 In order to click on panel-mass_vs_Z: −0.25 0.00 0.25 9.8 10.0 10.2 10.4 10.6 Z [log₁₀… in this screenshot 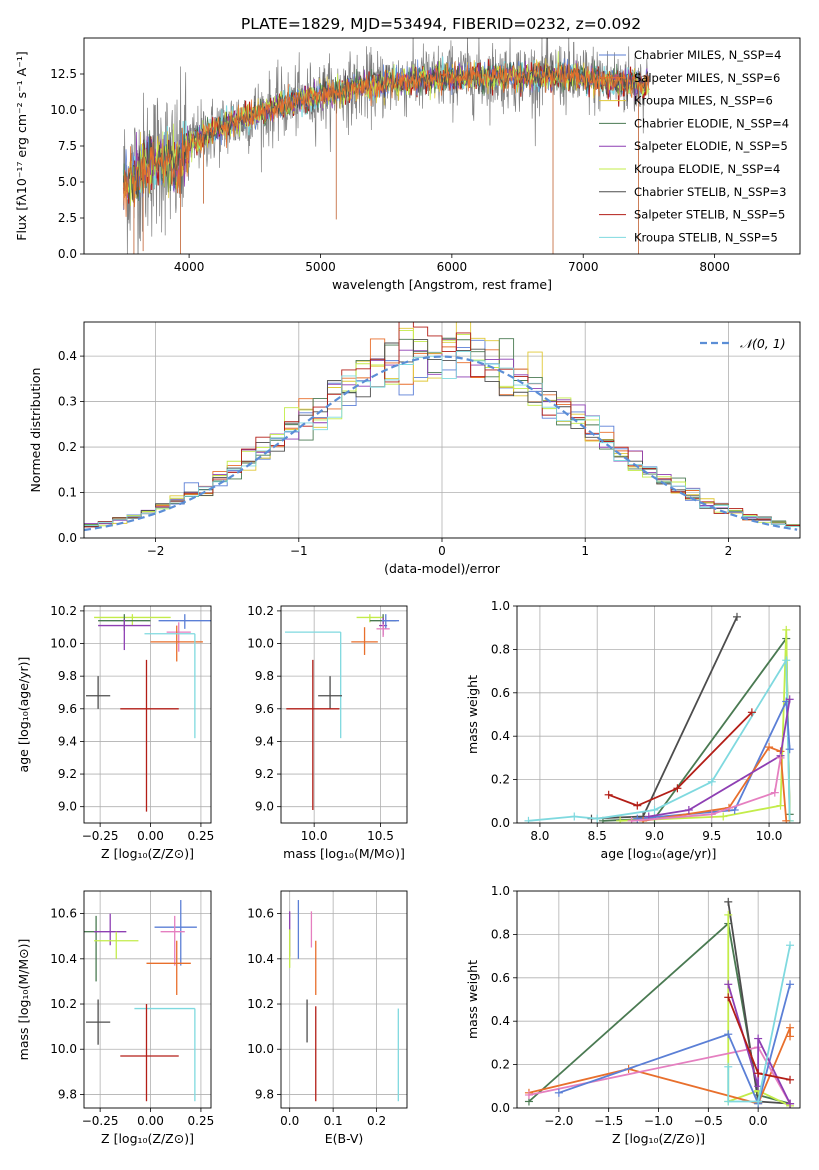, I will do `click(115, 1018)`.